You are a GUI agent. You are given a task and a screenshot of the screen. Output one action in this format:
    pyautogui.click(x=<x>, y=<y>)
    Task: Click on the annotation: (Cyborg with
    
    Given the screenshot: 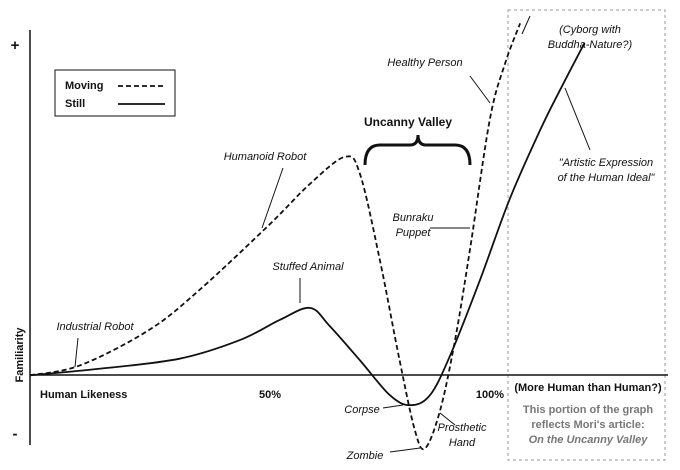 What is the action you would take?
    pyautogui.click(x=590, y=30)
    